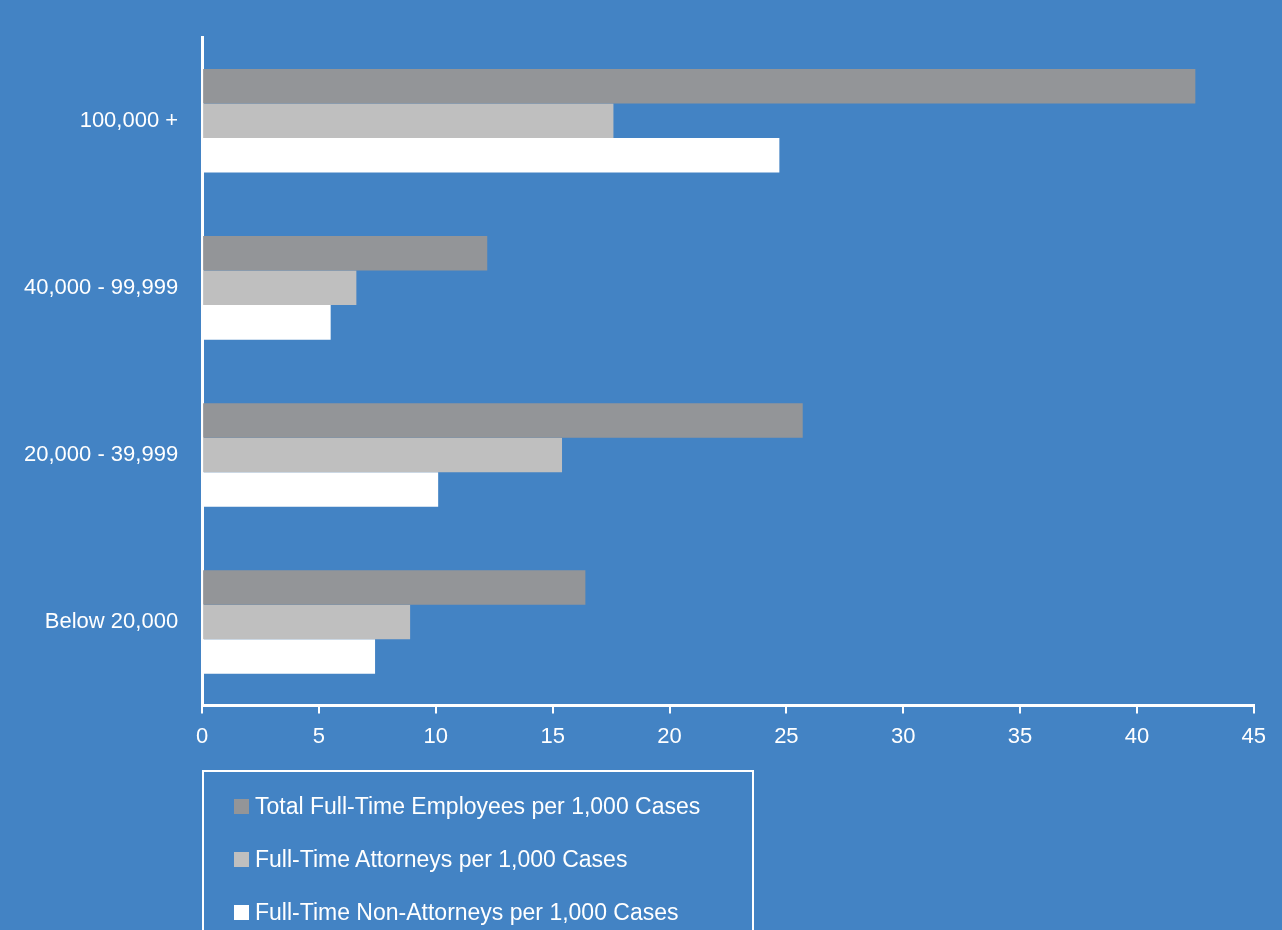 Image resolution: width=1282 pixels, height=930 pixels. What do you see at coordinates (1254, 735) in the screenshot?
I see `x-tick-label: 45` at bounding box center [1254, 735].